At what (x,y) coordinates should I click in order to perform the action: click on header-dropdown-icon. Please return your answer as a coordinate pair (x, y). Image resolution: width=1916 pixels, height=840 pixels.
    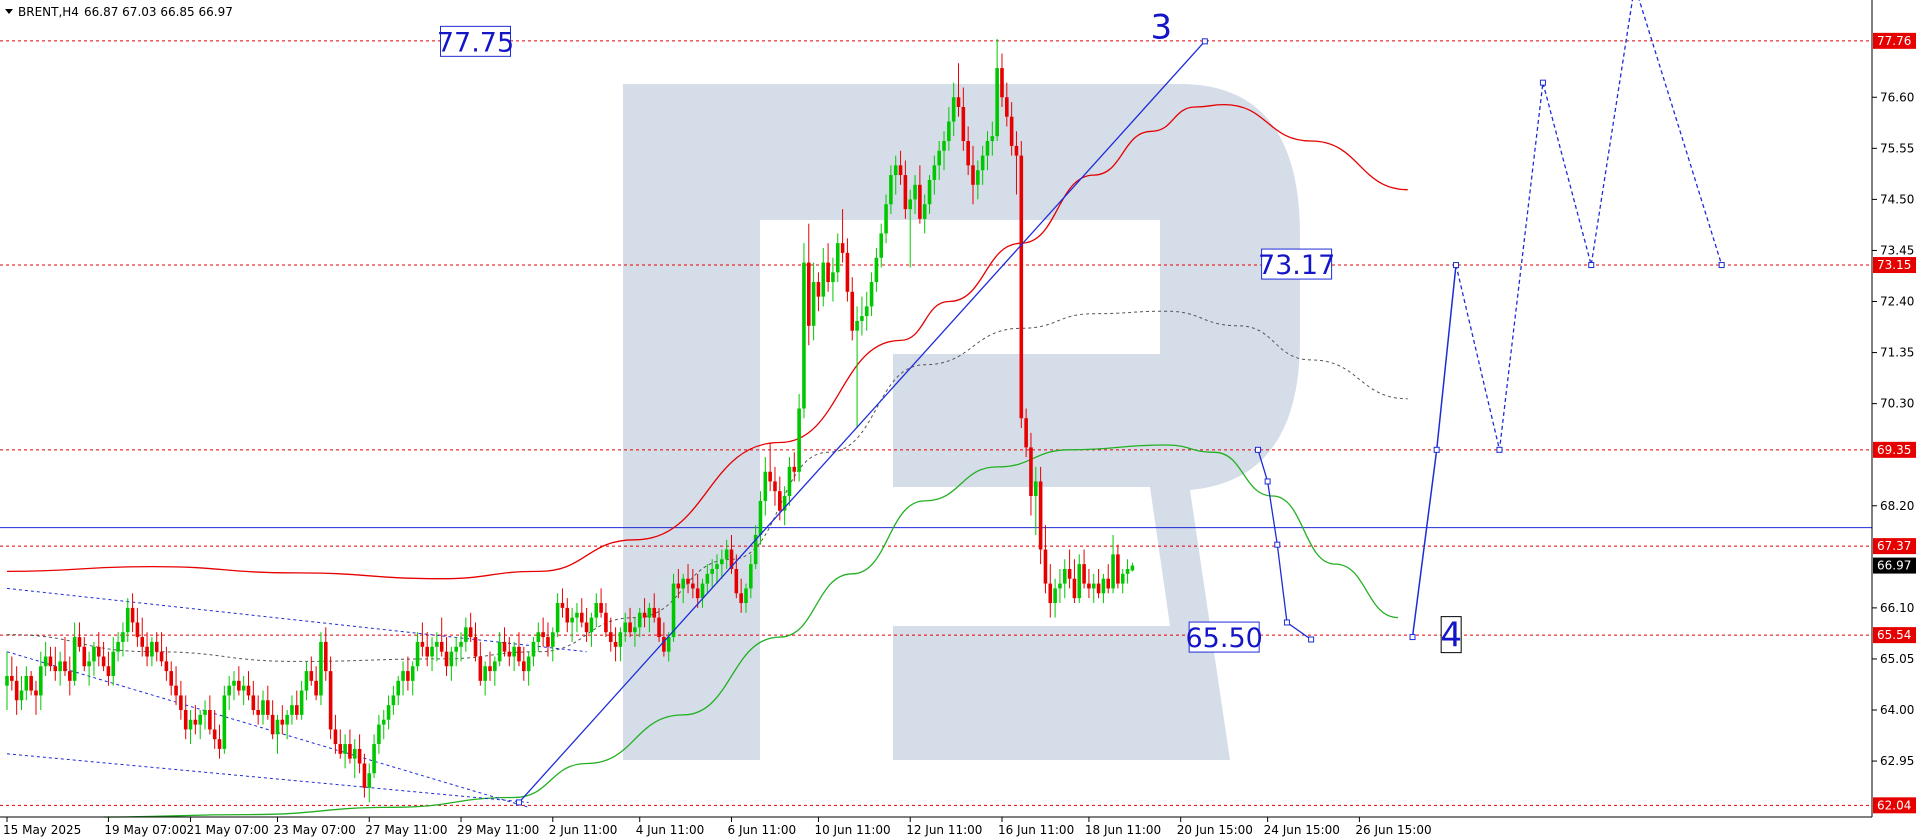
    Looking at the image, I should click on (9, 11).